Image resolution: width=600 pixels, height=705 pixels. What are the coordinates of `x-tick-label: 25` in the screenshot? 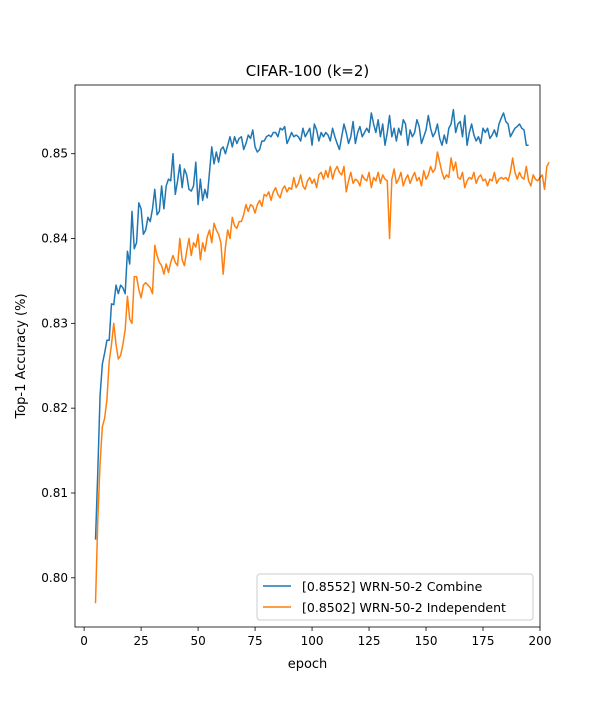 It's located at (140, 641).